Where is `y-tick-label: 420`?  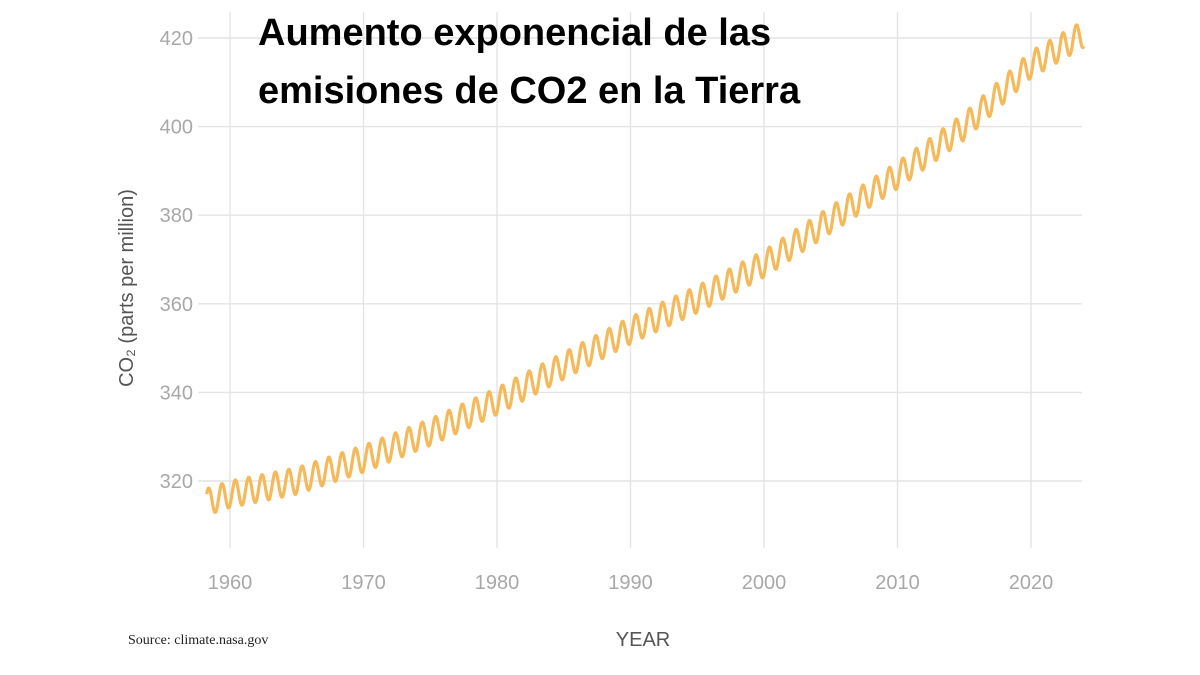 y-tick-label: 420 is located at coordinates (176, 39).